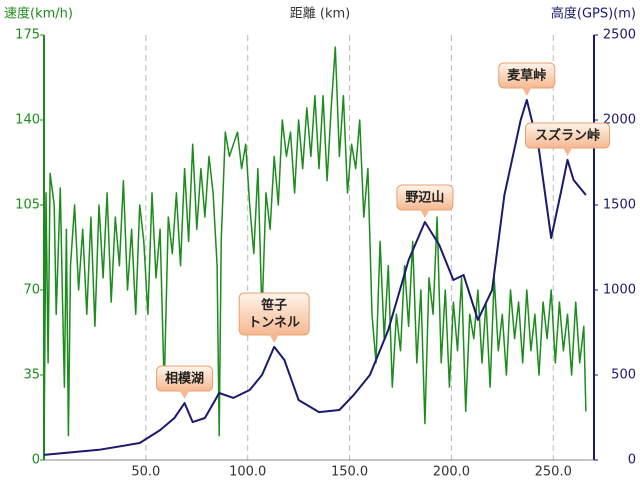 The image size is (640, 480). I want to click on y2-tick-label: 500, so click(623, 375).